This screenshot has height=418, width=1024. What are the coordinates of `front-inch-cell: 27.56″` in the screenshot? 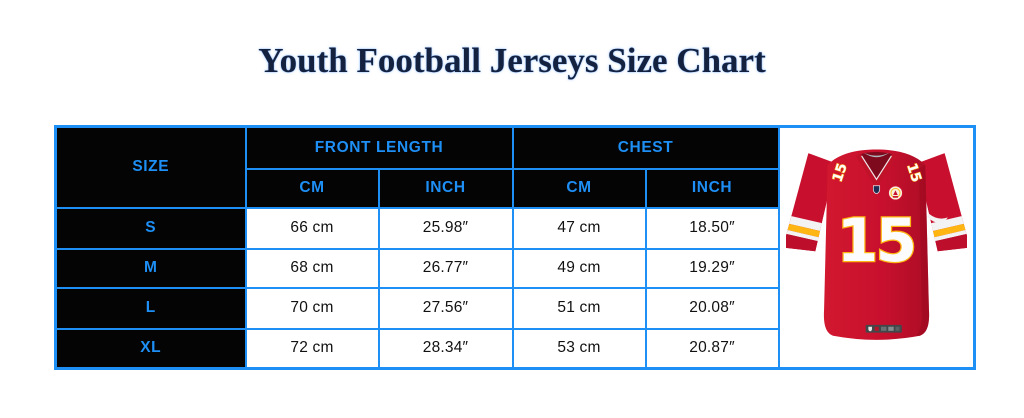 It's located at (445, 308).